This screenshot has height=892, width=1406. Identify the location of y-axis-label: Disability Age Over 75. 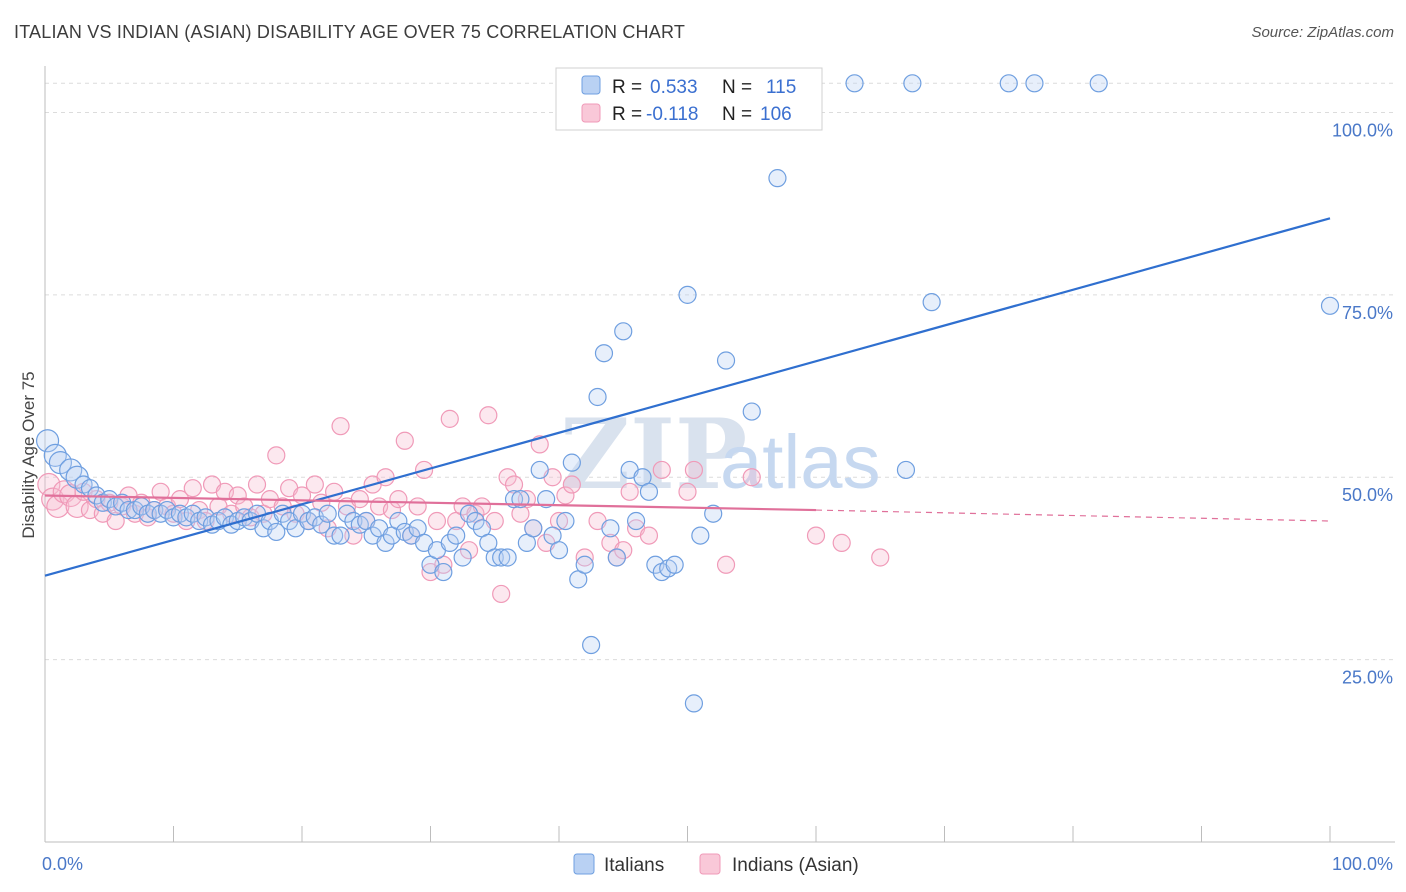
(28, 454).